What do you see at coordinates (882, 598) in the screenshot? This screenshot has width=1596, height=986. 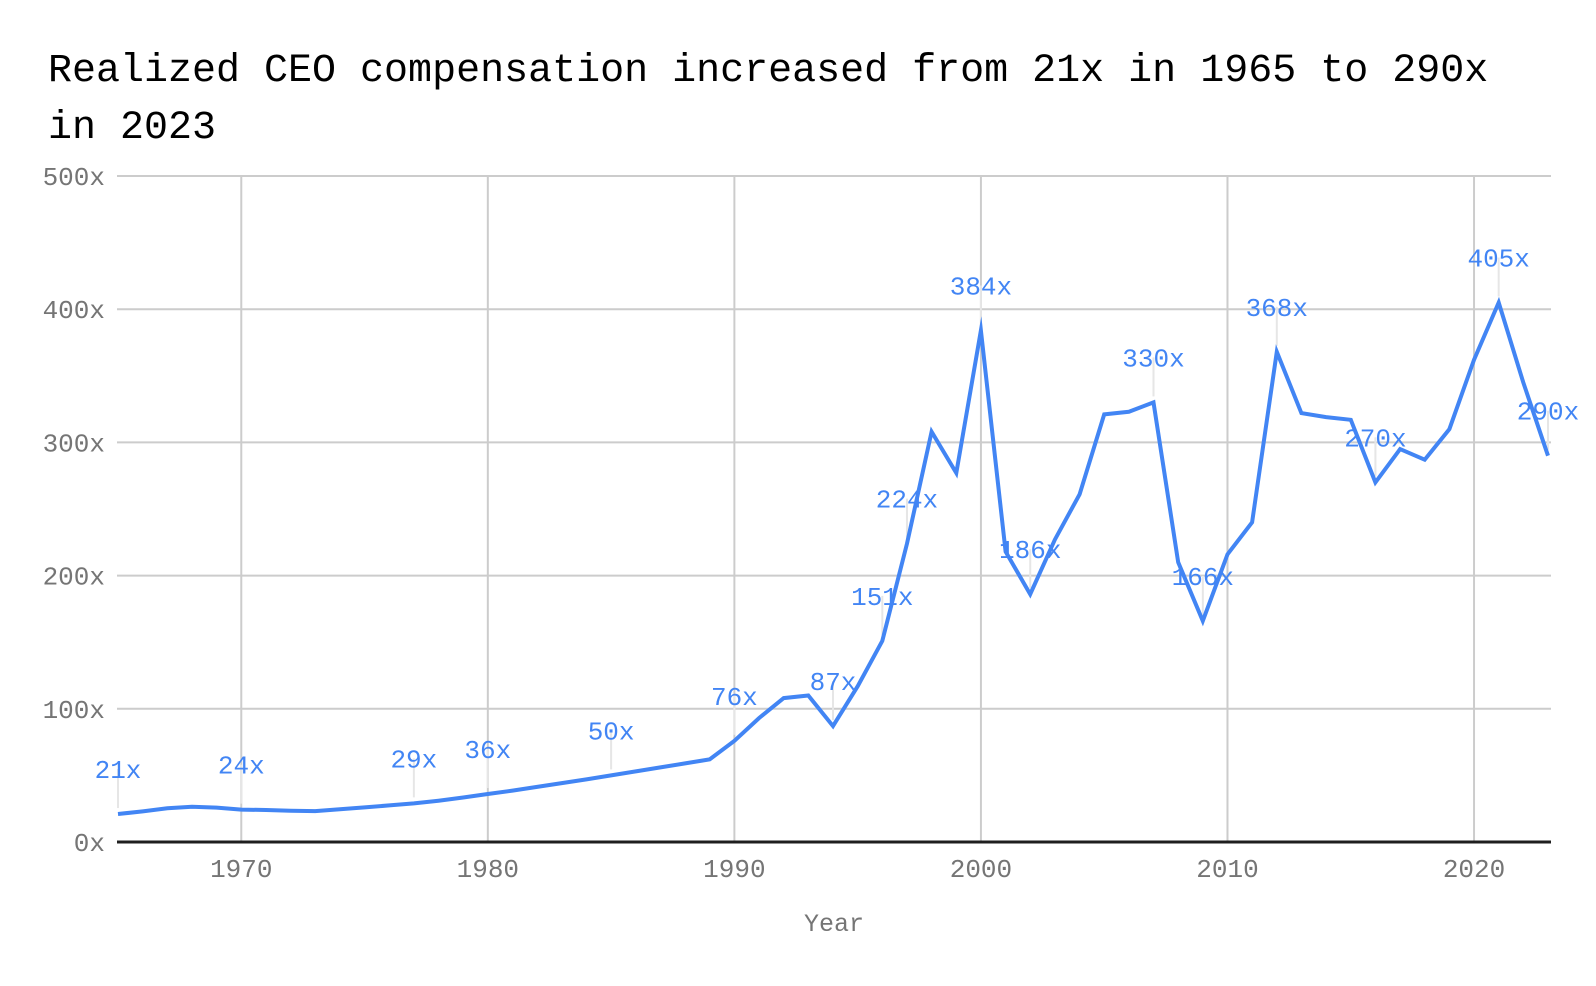 I see `data-point-label: 151x` at bounding box center [882, 598].